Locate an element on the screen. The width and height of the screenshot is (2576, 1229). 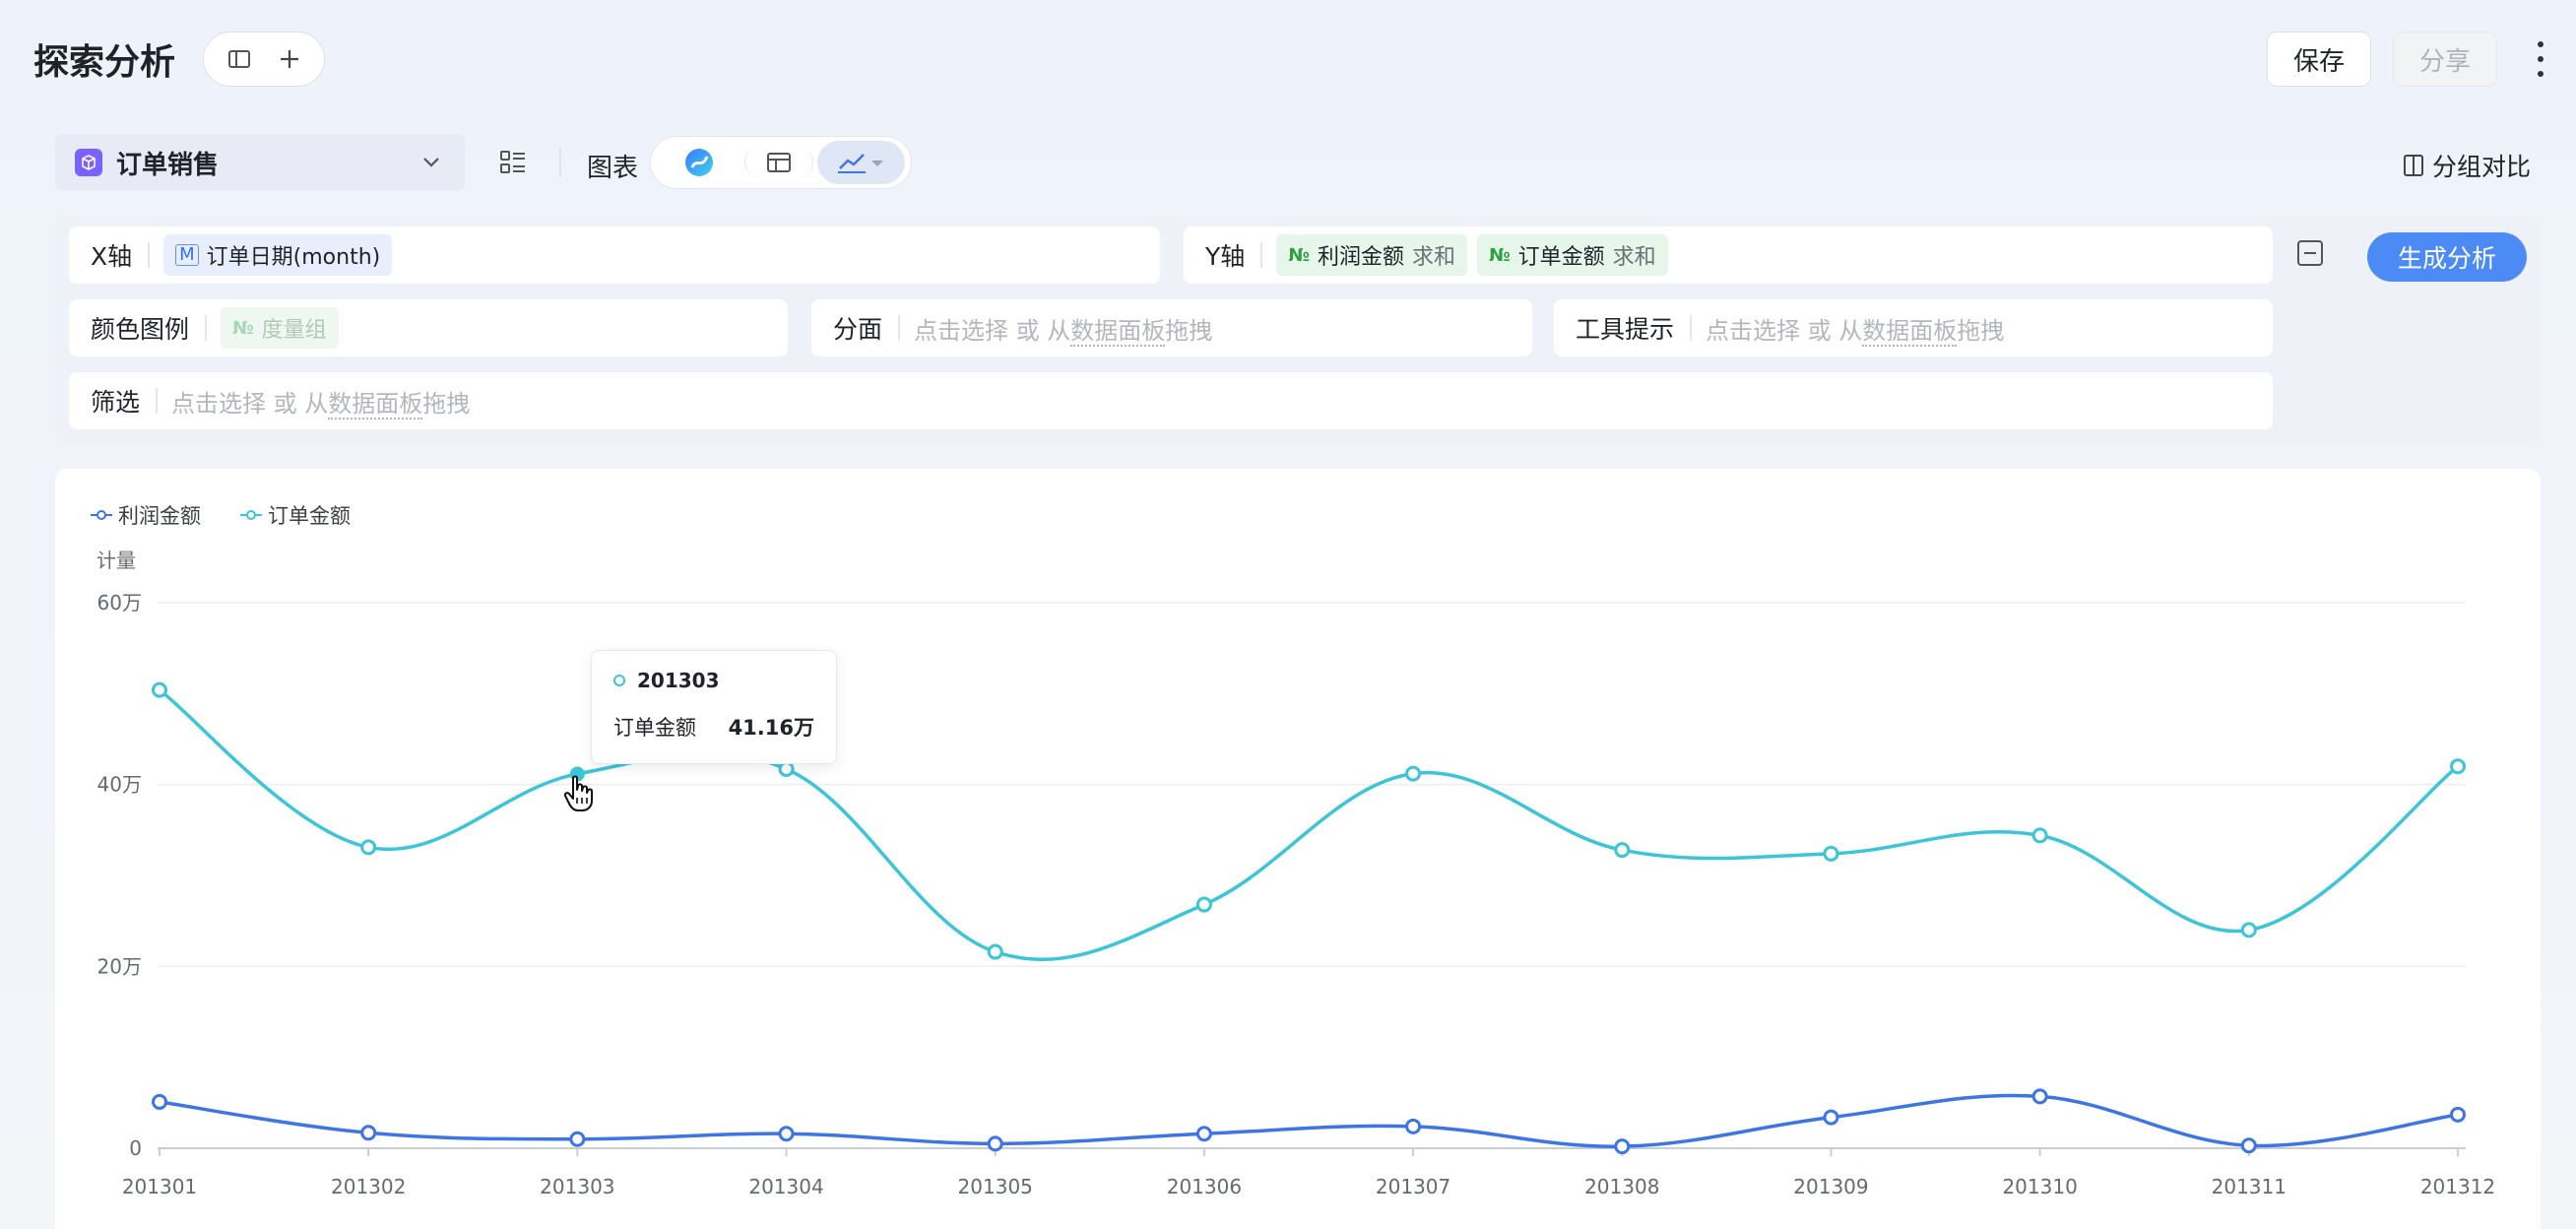
chevron-down-icon is located at coordinates (431, 163).